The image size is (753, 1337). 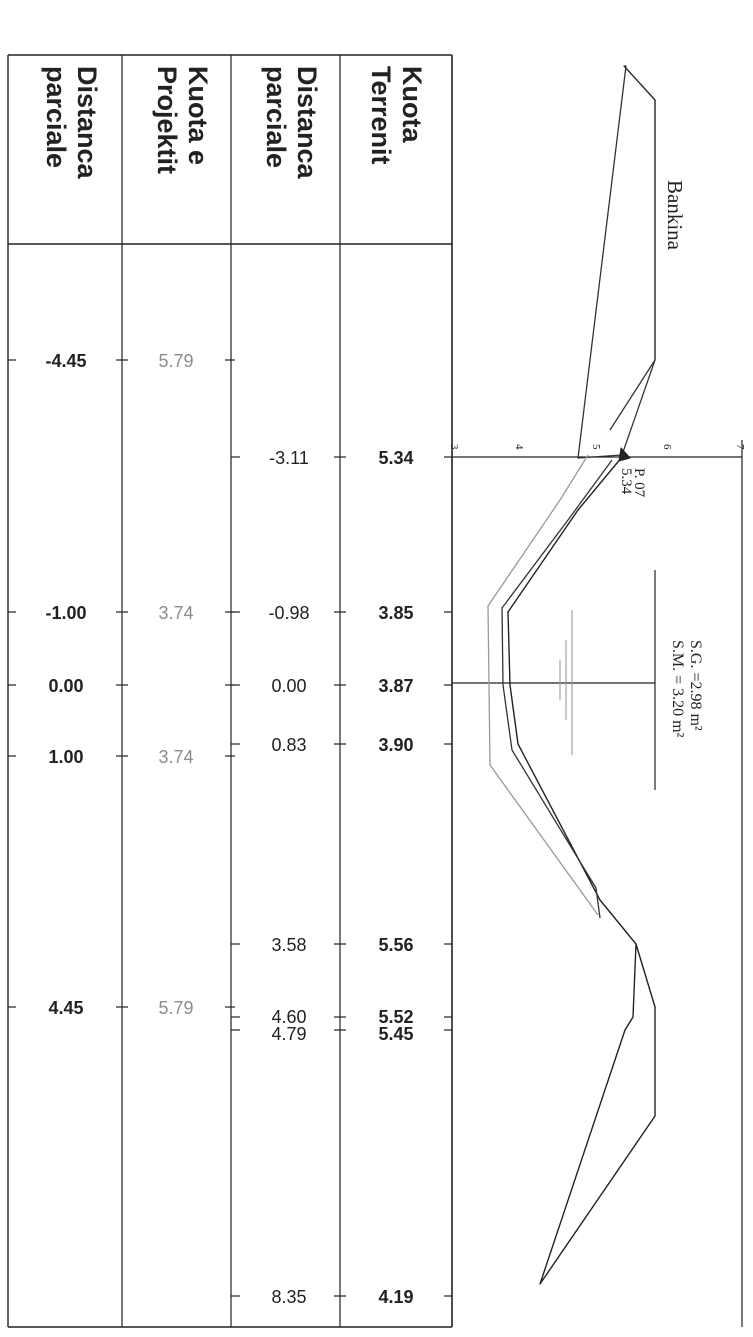 What do you see at coordinates (519, 447) in the screenshot?
I see `scale-tick-label: 4` at bounding box center [519, 447].